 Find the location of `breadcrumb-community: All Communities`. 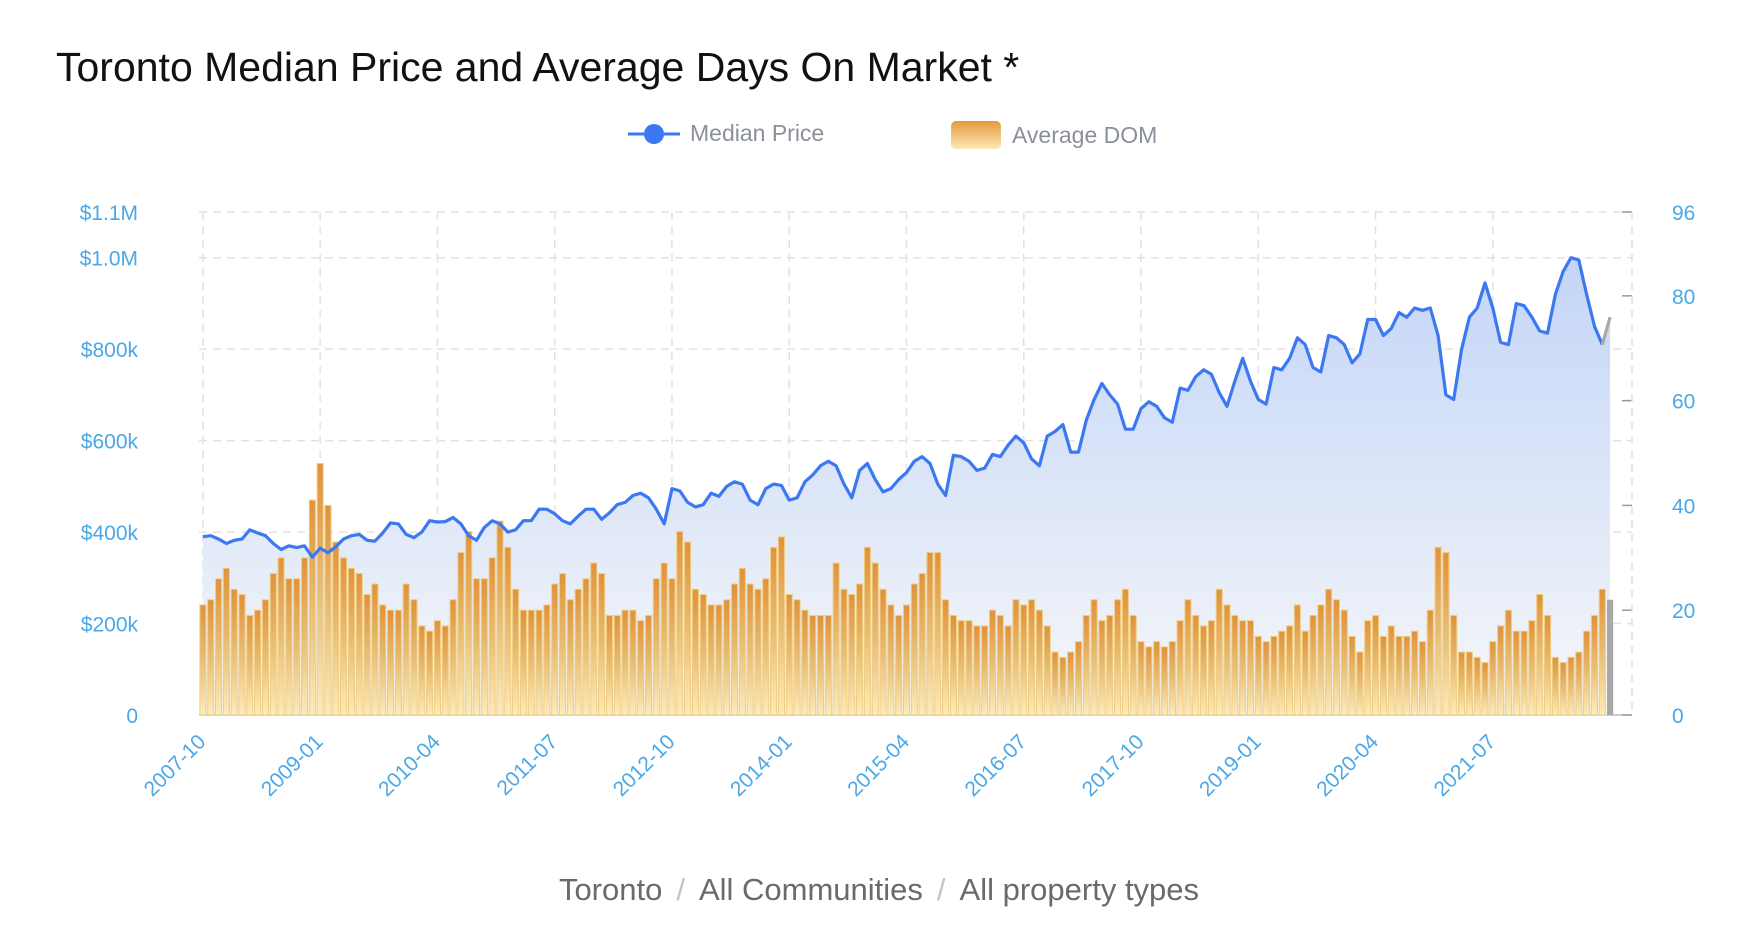

breadcrumb-community: All Communities is located at coordinates (810, 889).